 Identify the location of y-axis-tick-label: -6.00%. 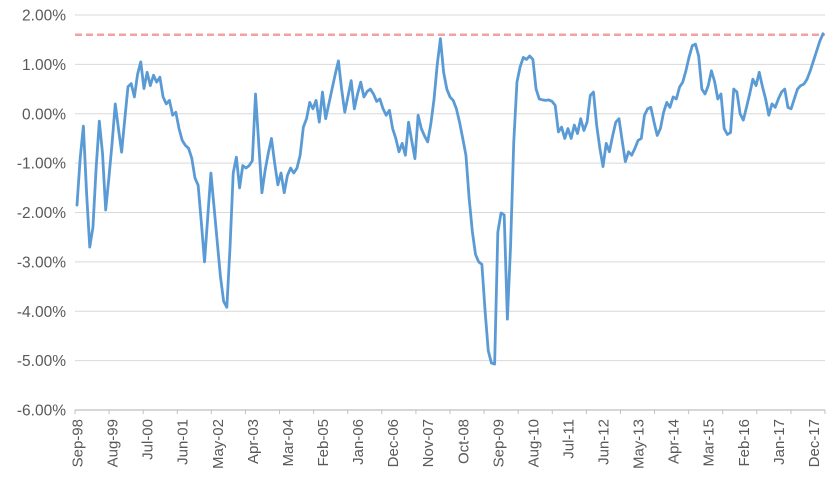
(41, 411).